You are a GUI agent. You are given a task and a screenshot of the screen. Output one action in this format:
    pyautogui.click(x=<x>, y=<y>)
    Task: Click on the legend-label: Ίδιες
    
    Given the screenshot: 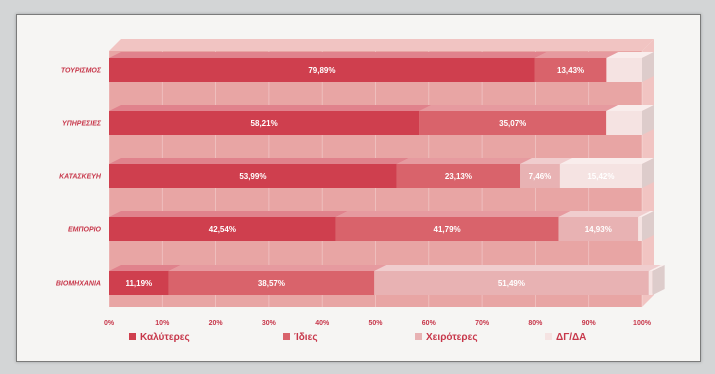 What is the action you would take?
    pyautogui.click(x=306, y=337)
    